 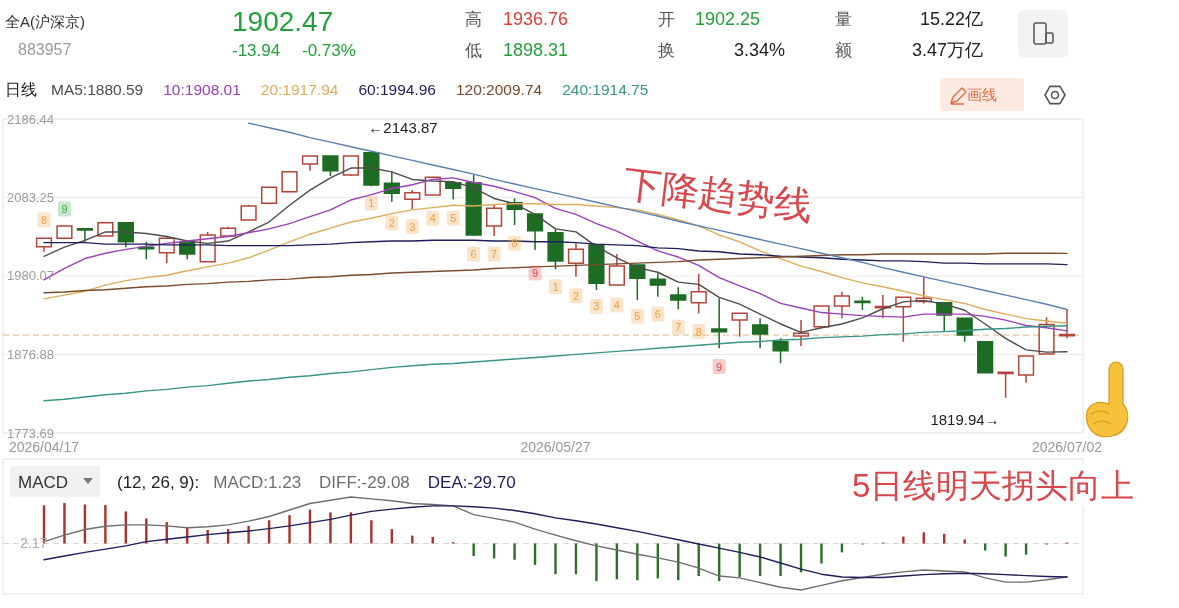 I want to click on series-label: 2, so click(x=391, y=222).